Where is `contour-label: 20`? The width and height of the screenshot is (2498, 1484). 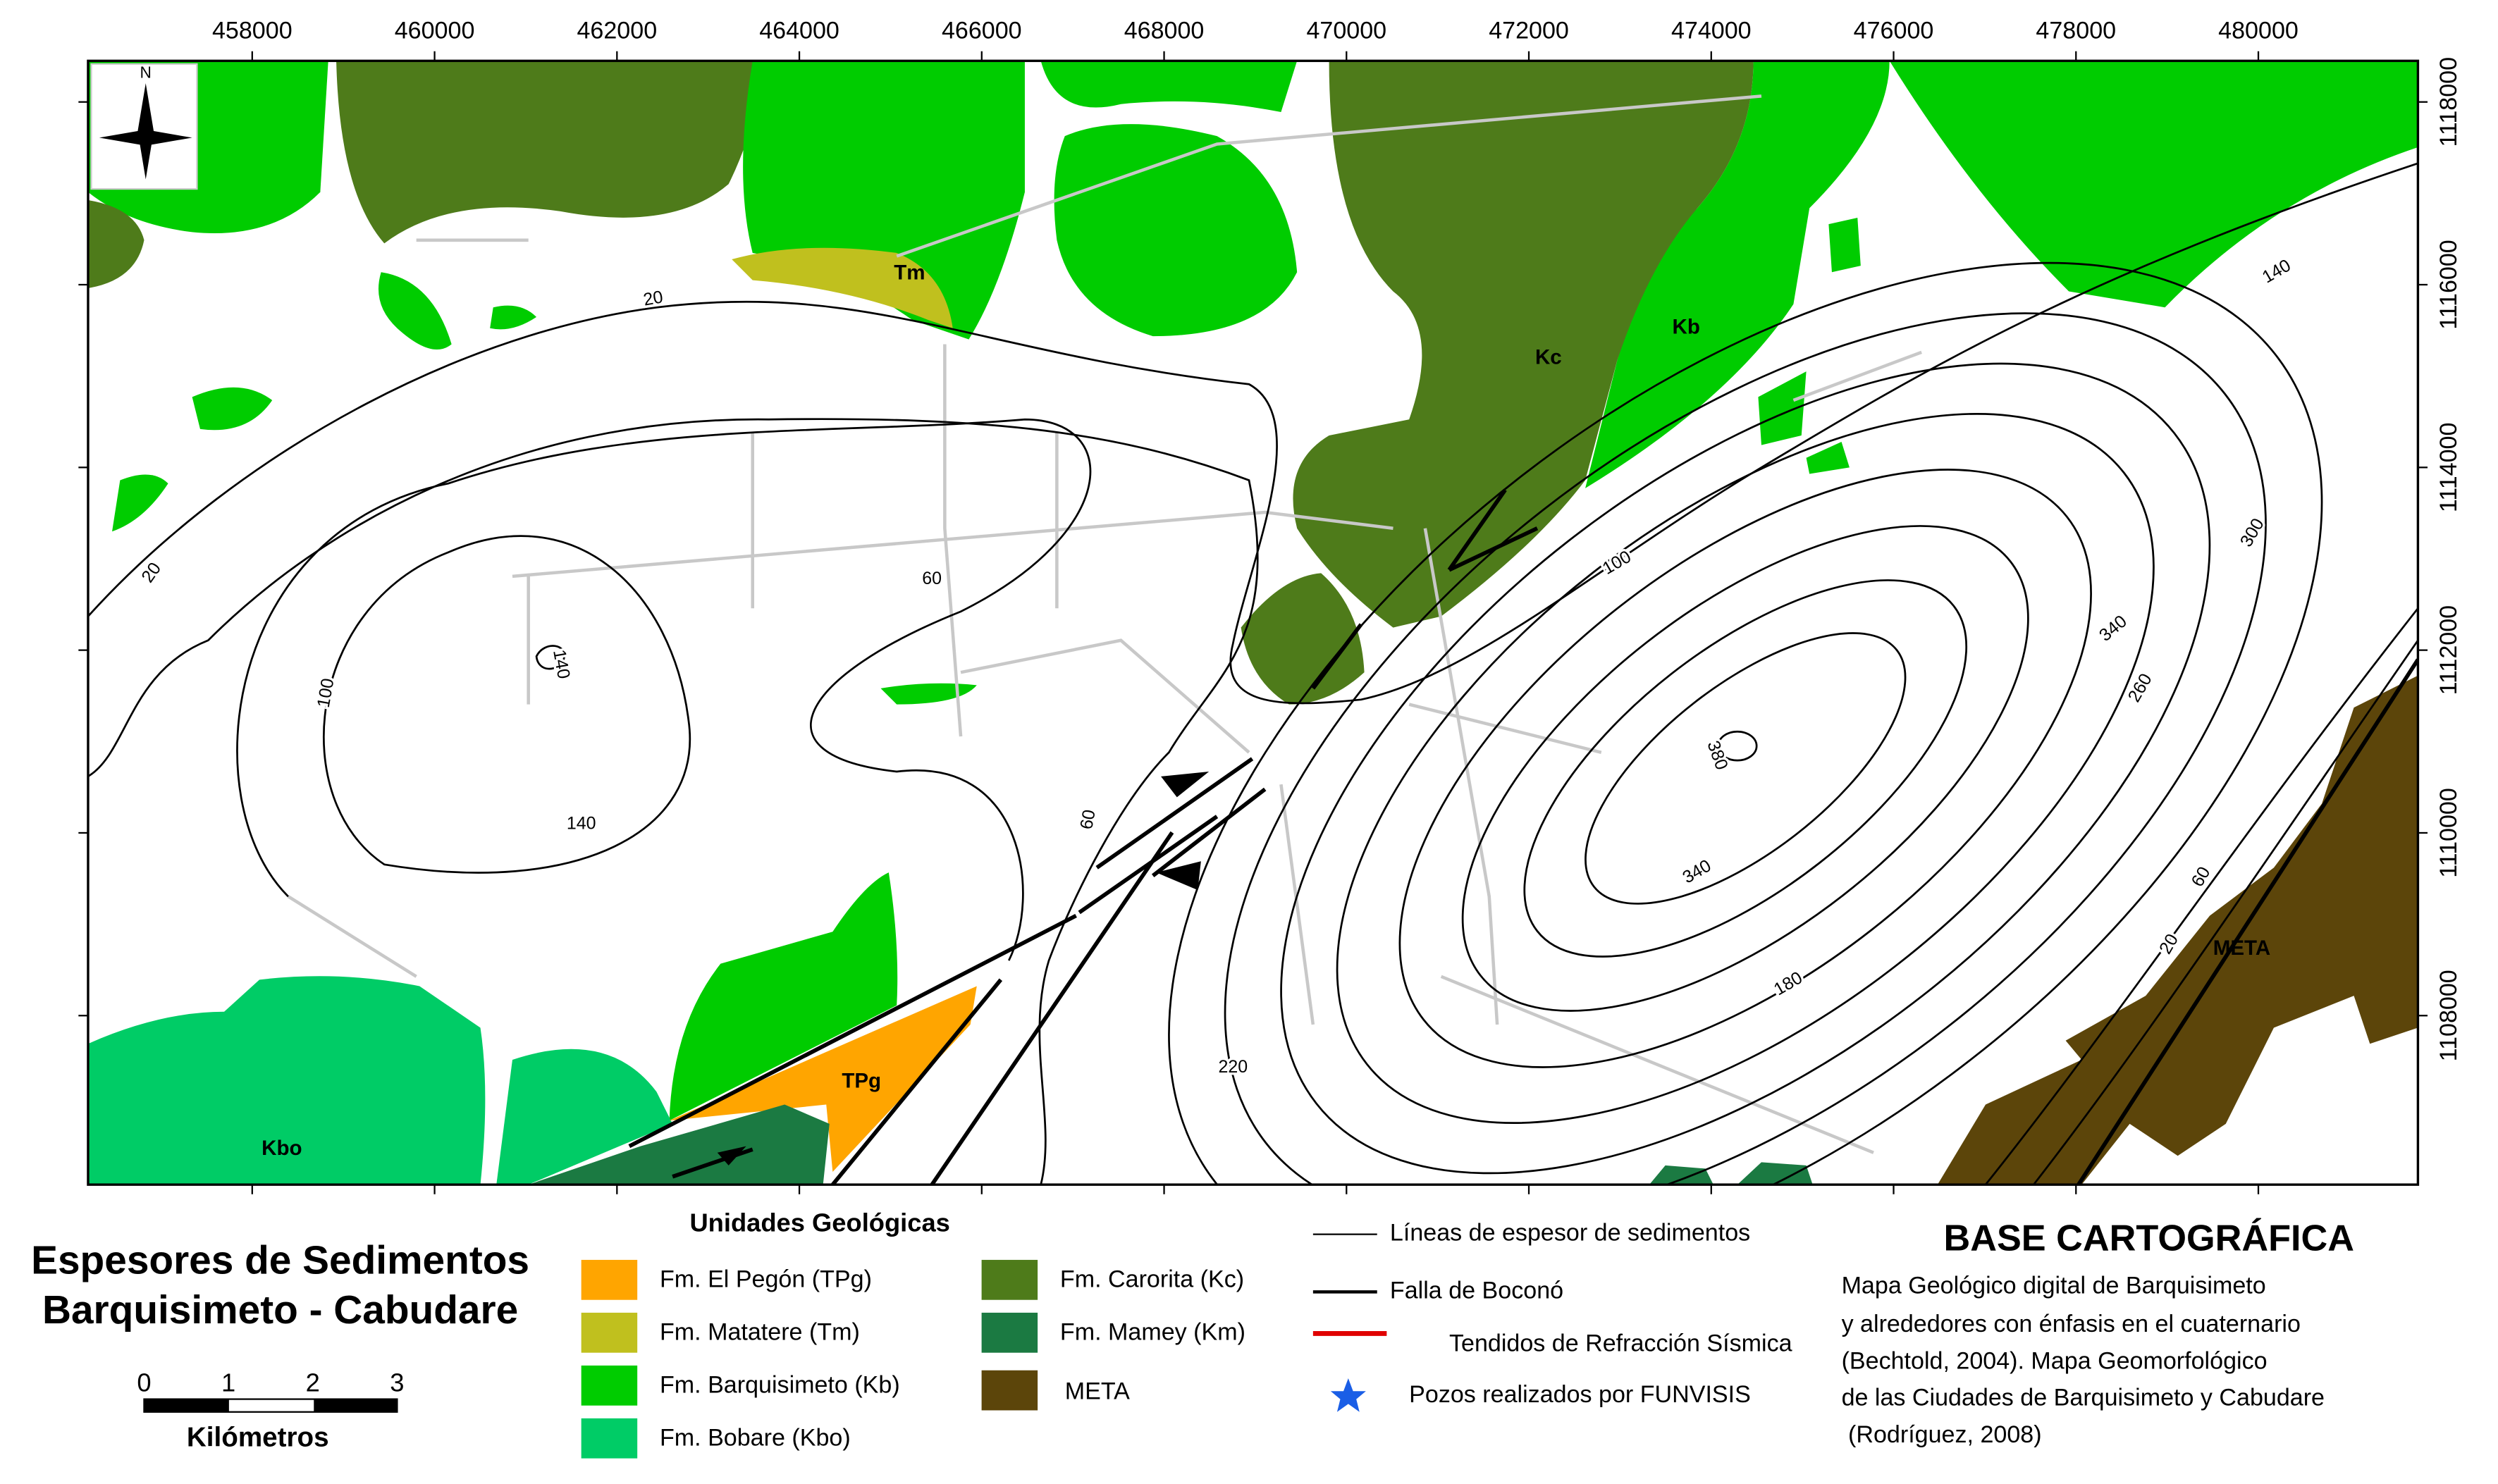
contour-label: 20 is located at coordinates (653, 298).